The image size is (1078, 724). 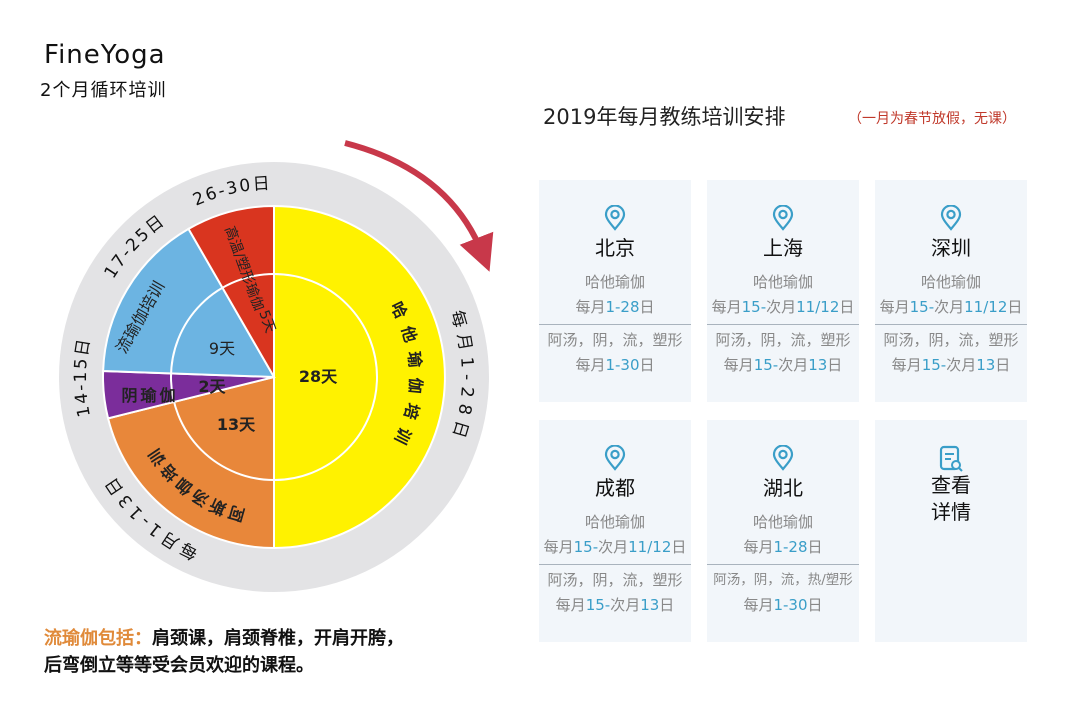 What do you see at coordinates (359, 377) in the screenshot?
I see `segment-hatha` at bounding box center [359, 377].